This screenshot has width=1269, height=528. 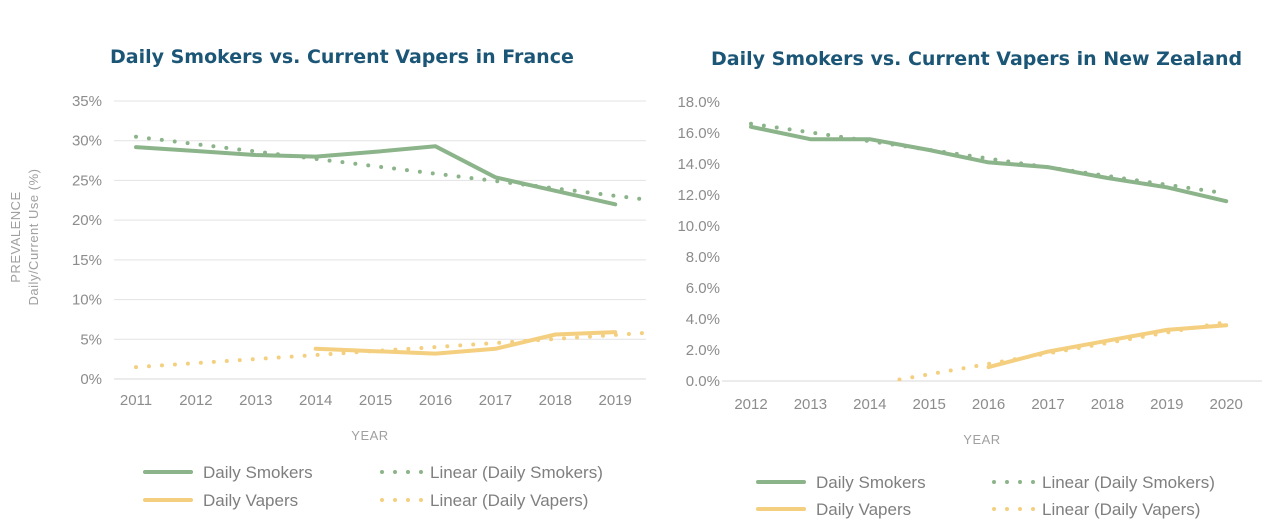 What do you see at coordinates (1047, 404) in the screenshot?
I see `nz-x-tick-label: 2017` at bounding box center [1047, 404].